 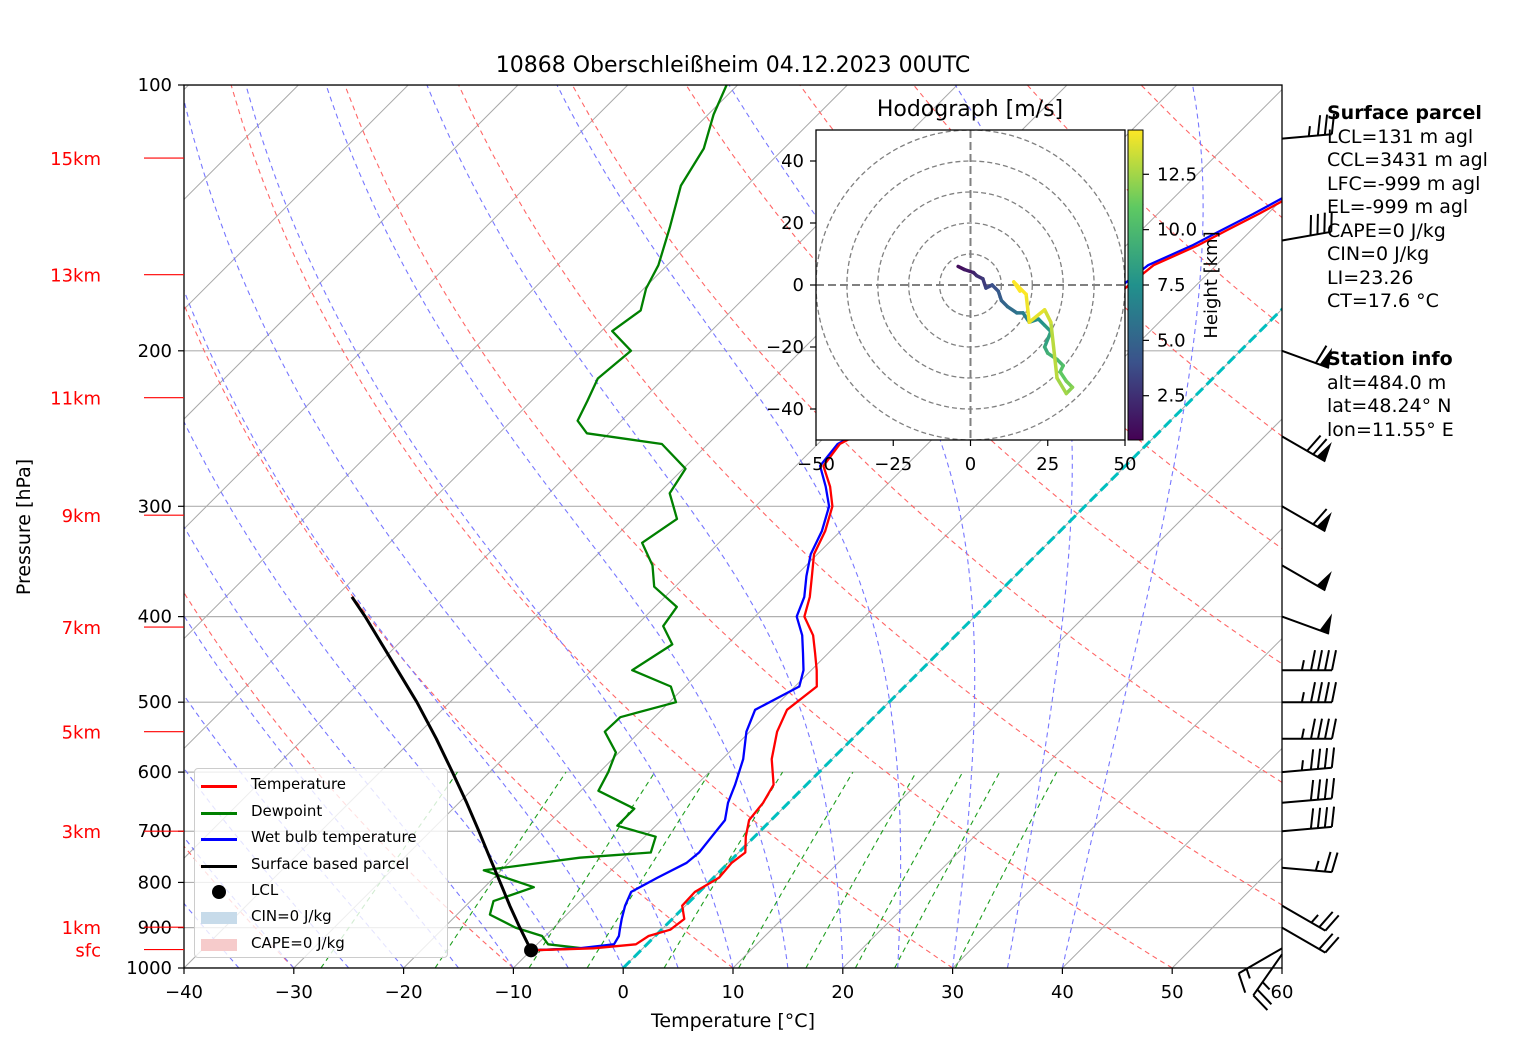 I want to click on x-tick-label: 40, so click(x=1062, y=992).